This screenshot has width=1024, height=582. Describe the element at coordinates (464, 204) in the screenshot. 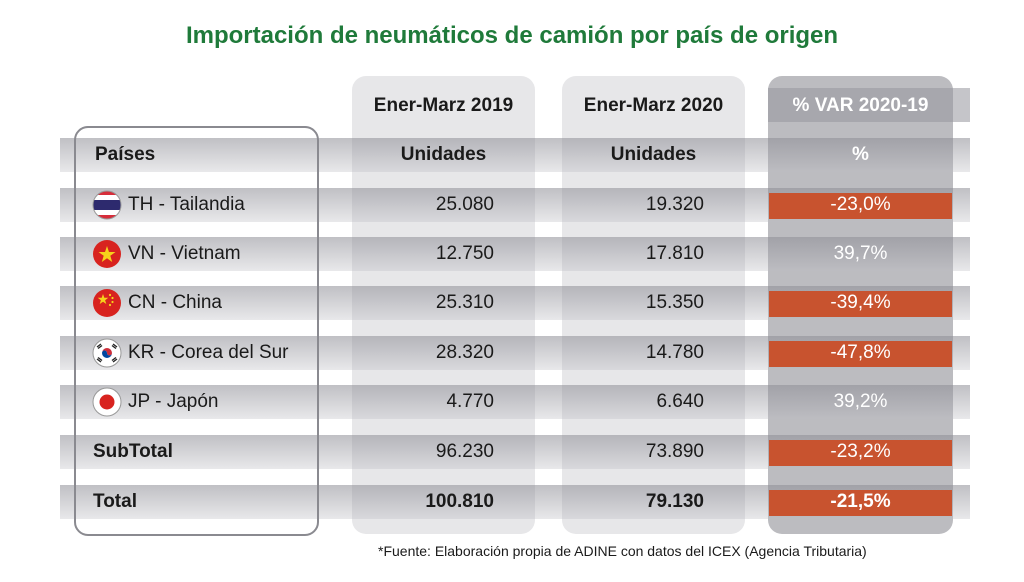

I see `value-2019: 25.080` at that location.